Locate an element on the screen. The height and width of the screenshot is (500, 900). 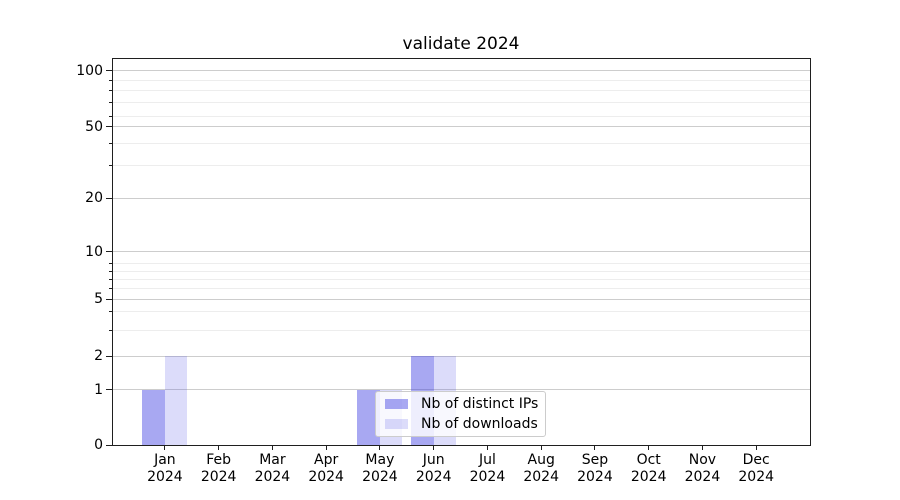
x-axis-tick-label: Sep 2024 is located at coordinates (595, 469).